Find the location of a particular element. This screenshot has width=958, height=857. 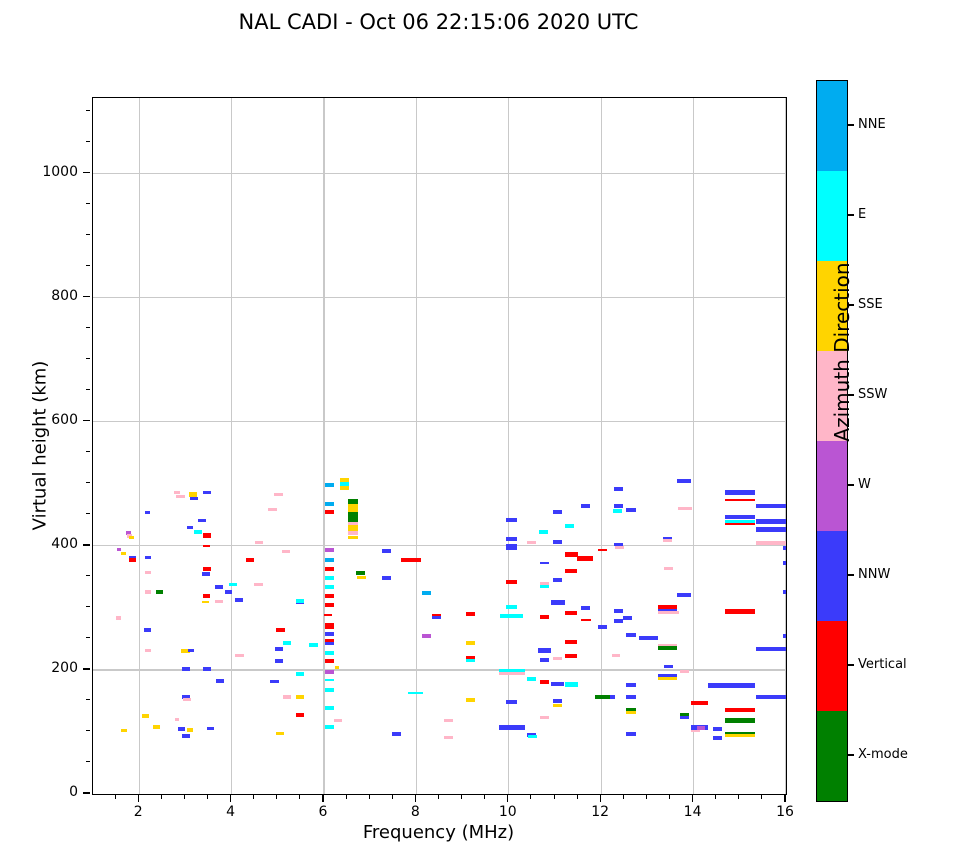

colorbar-tick-label: Vertical is located at coordinates (882, 664).